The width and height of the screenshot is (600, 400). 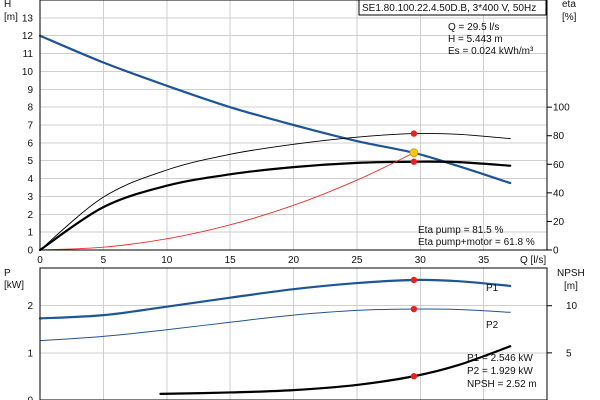 I want to click on npsh-marker, so click(x=414, y=376).